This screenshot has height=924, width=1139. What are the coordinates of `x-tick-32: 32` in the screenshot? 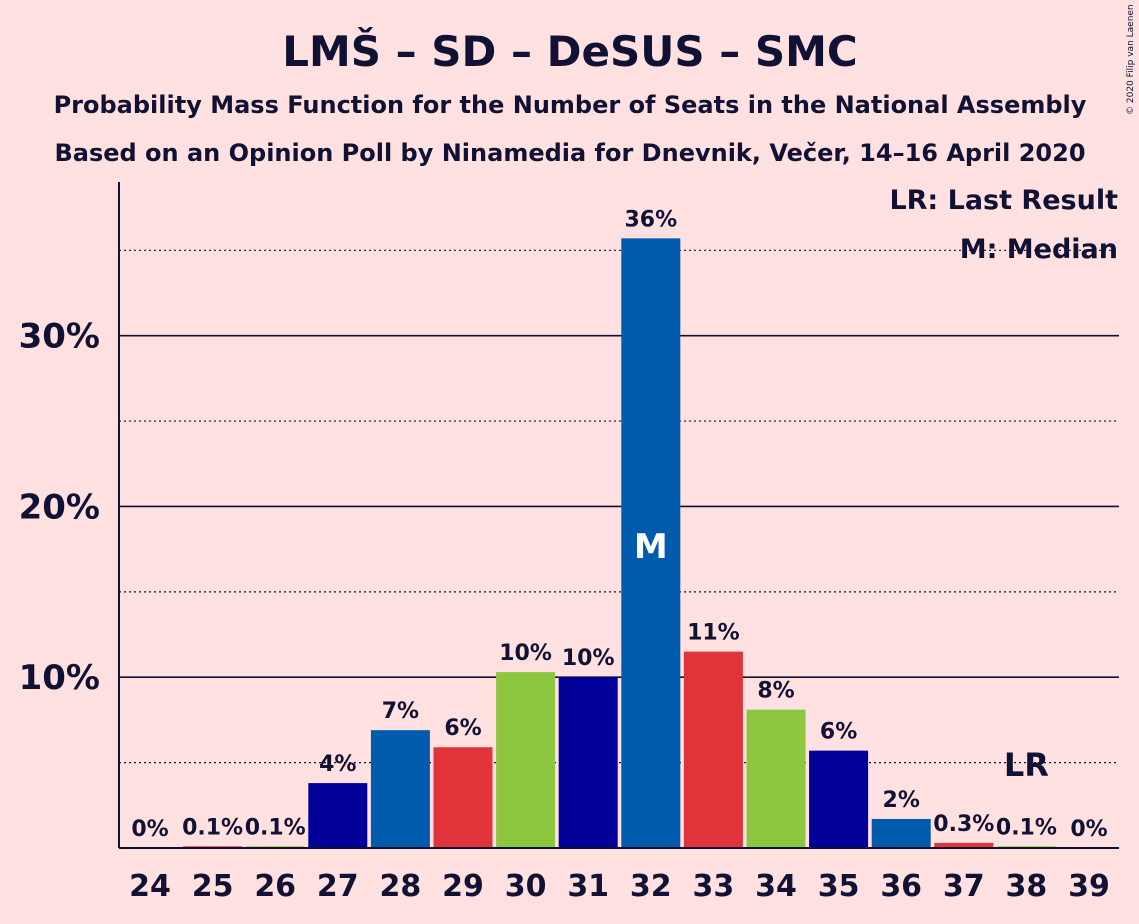 It's located at (651, 886).